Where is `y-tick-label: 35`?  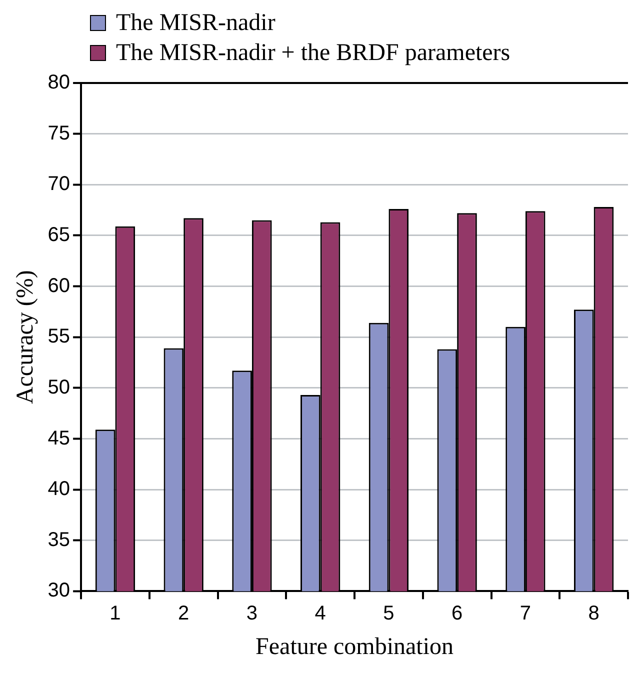 y-tick-label: 35 is located at coordinates (59, 539).